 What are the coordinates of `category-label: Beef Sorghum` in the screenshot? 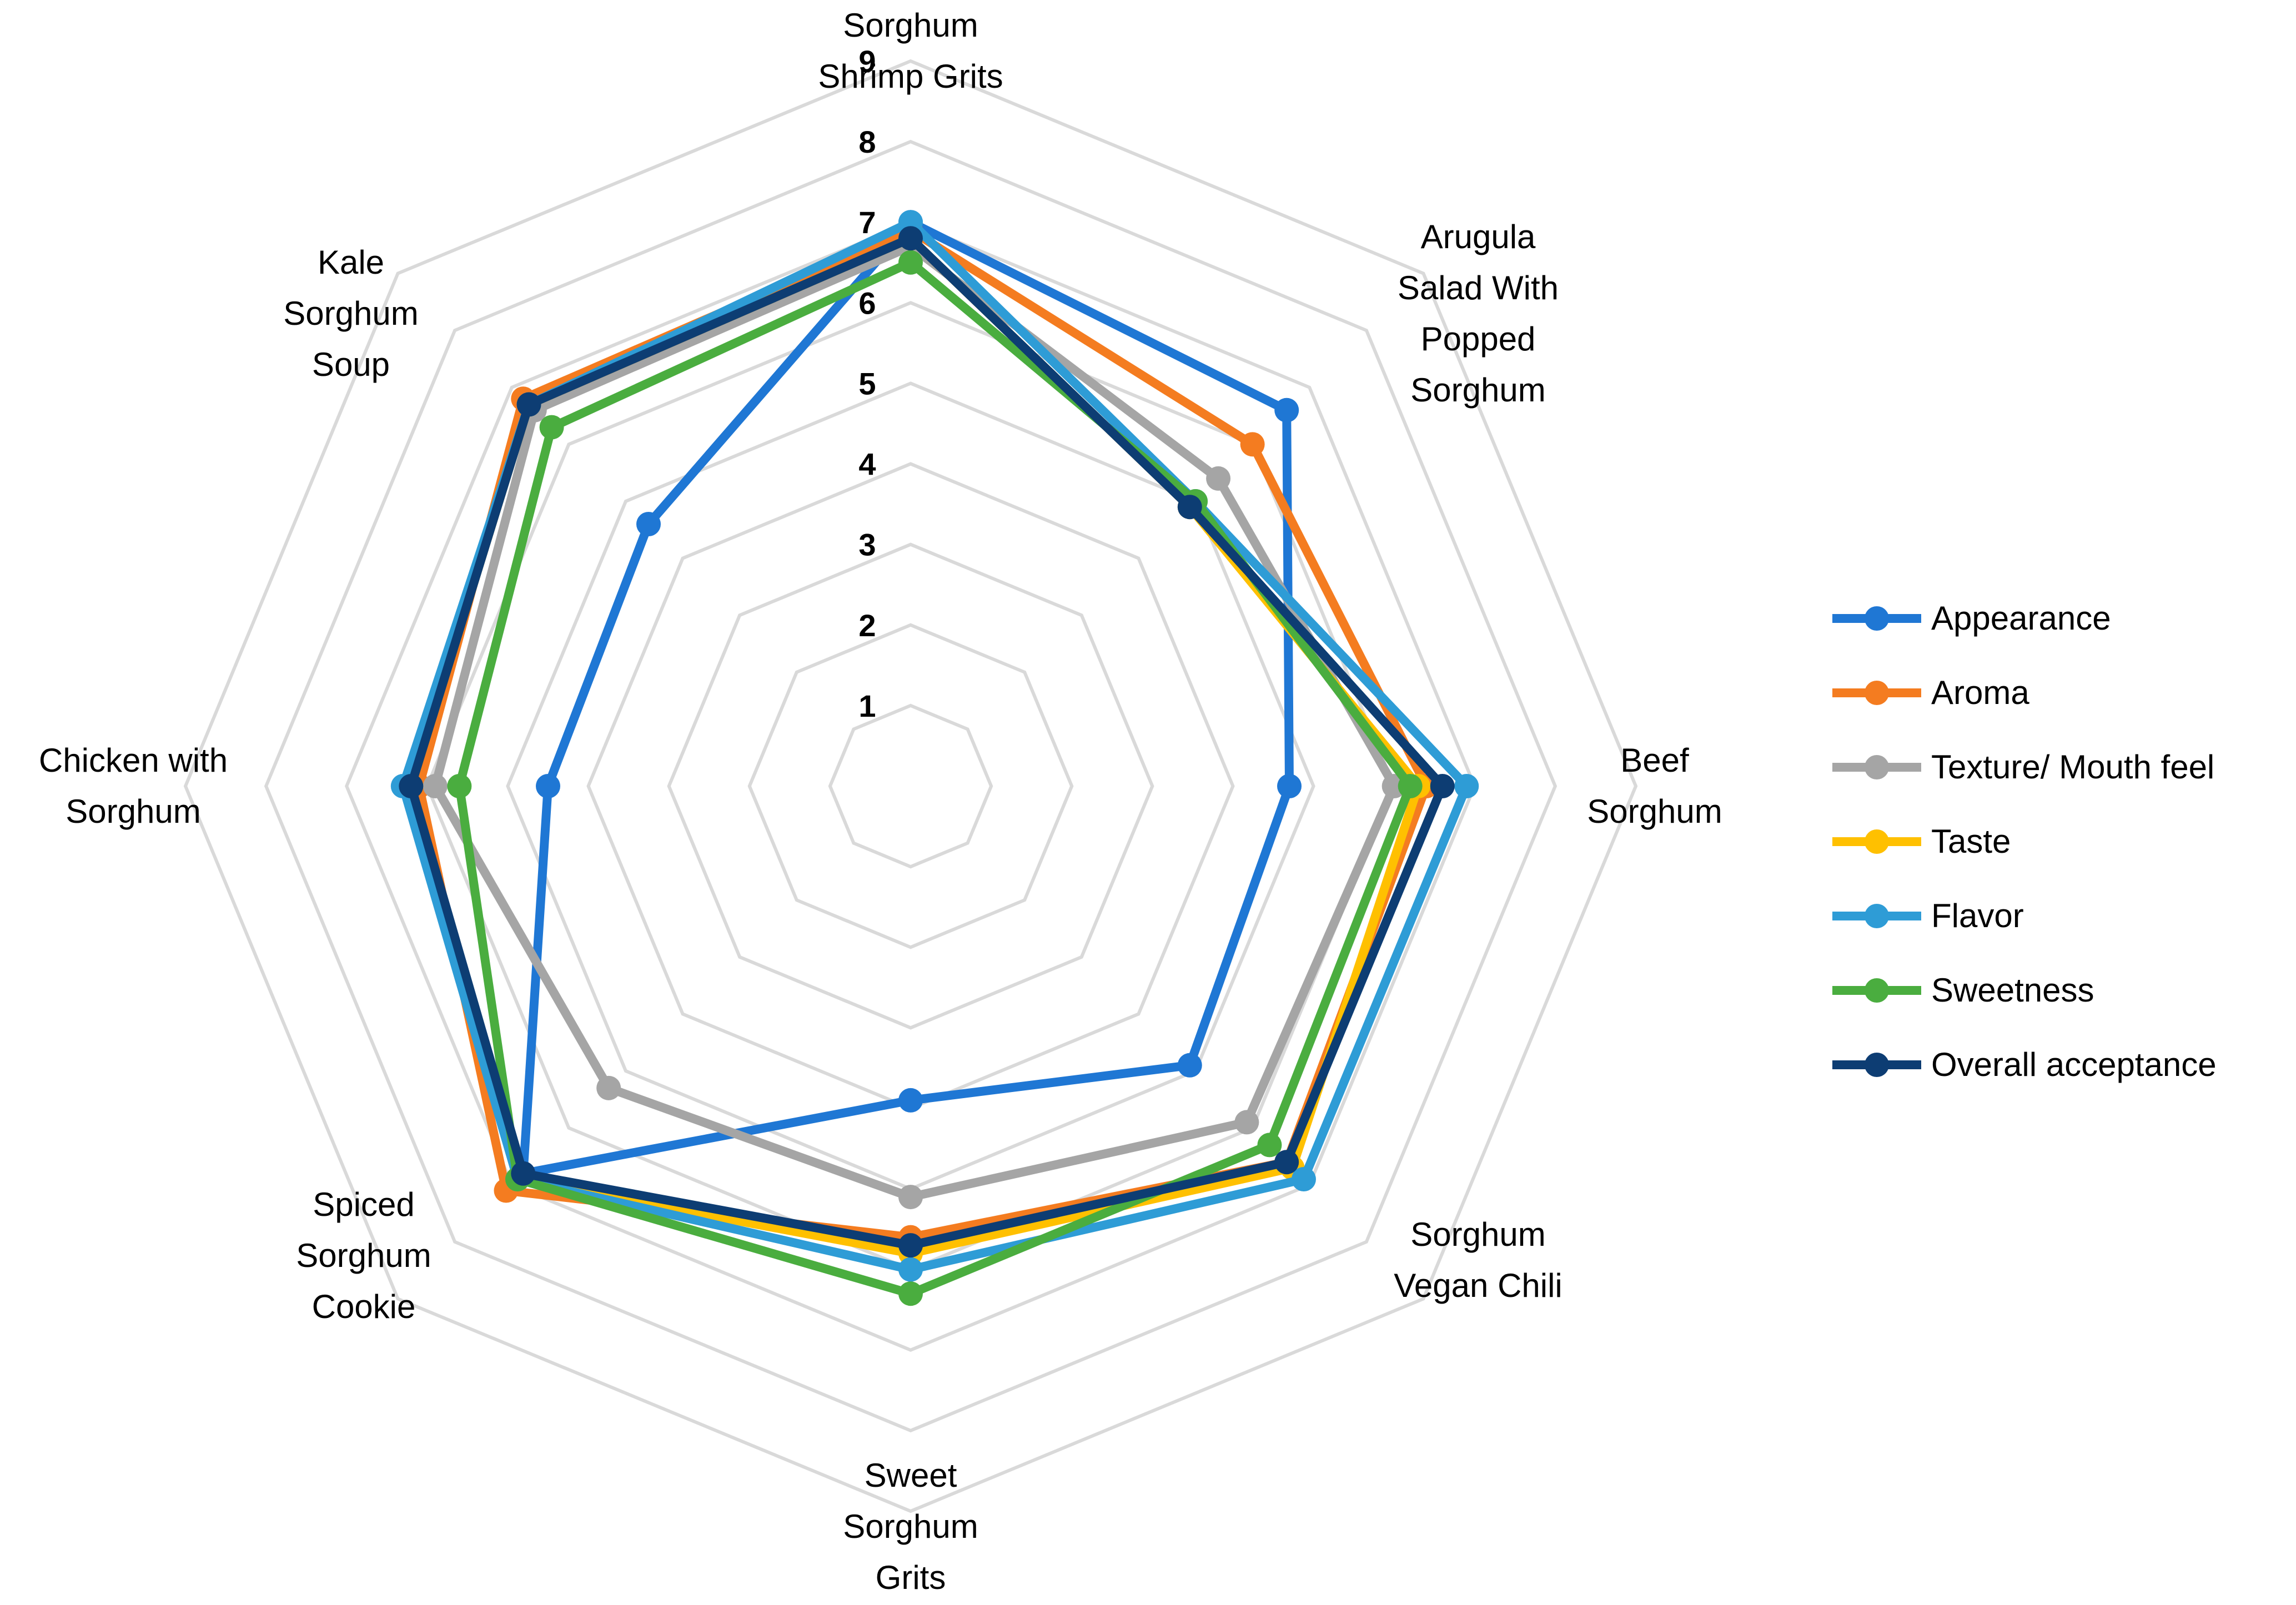 It's located at (1654, 786).